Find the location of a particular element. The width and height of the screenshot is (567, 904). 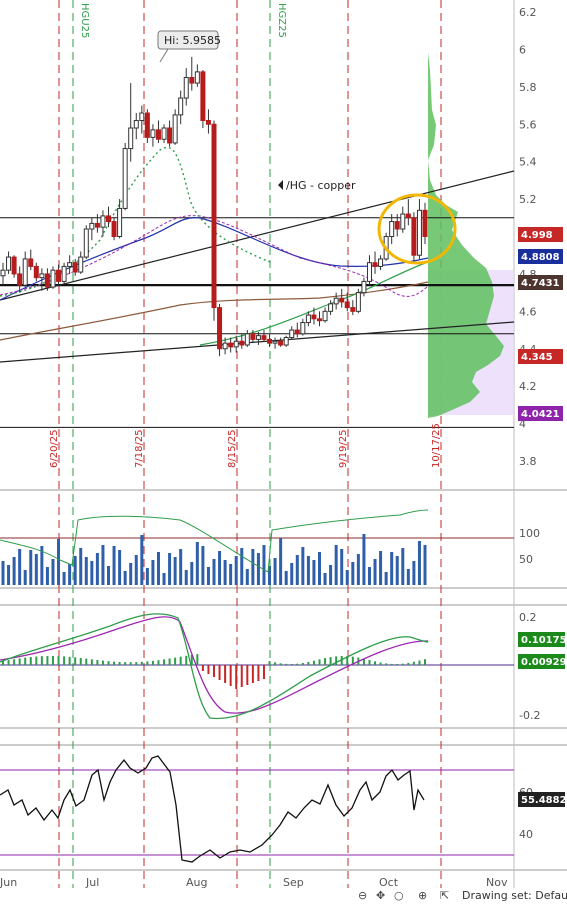

price-badge-label: 4.0421 is located at coordinates (540, 414).